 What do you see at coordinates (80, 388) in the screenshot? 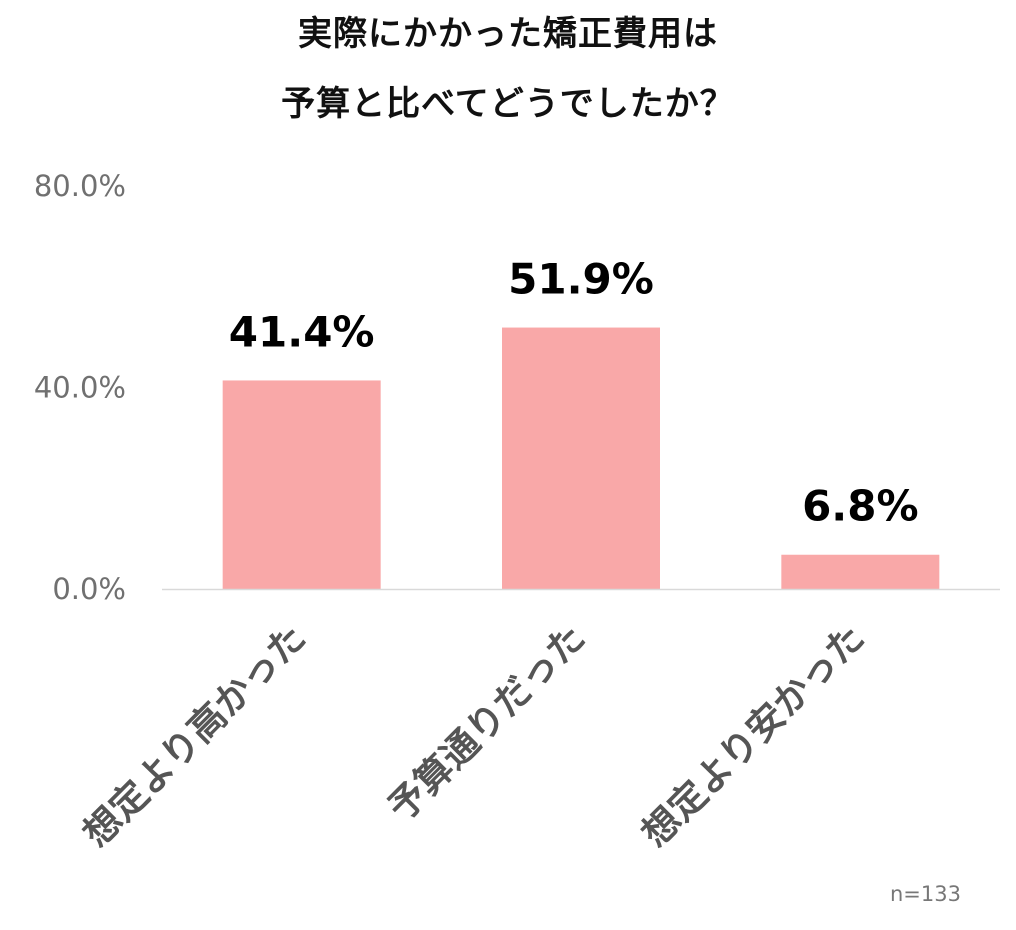
I see `y-tick-label: 40.0%` at bounding box center [80, 388].